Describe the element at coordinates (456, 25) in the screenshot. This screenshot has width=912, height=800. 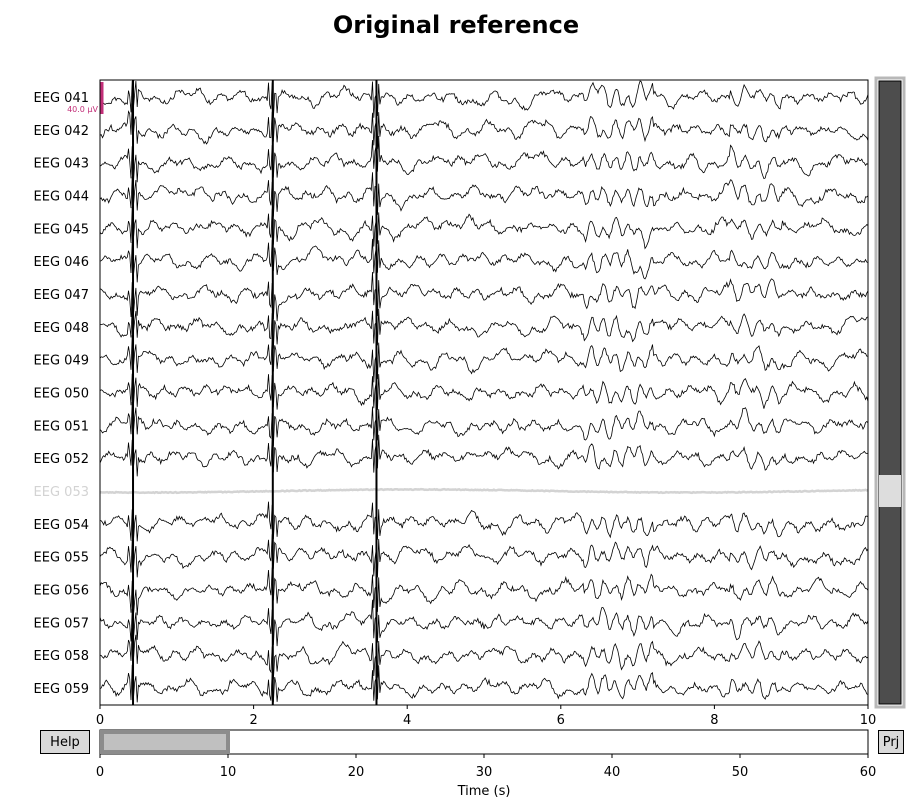
I see `chart-title: Original reference` at that location.